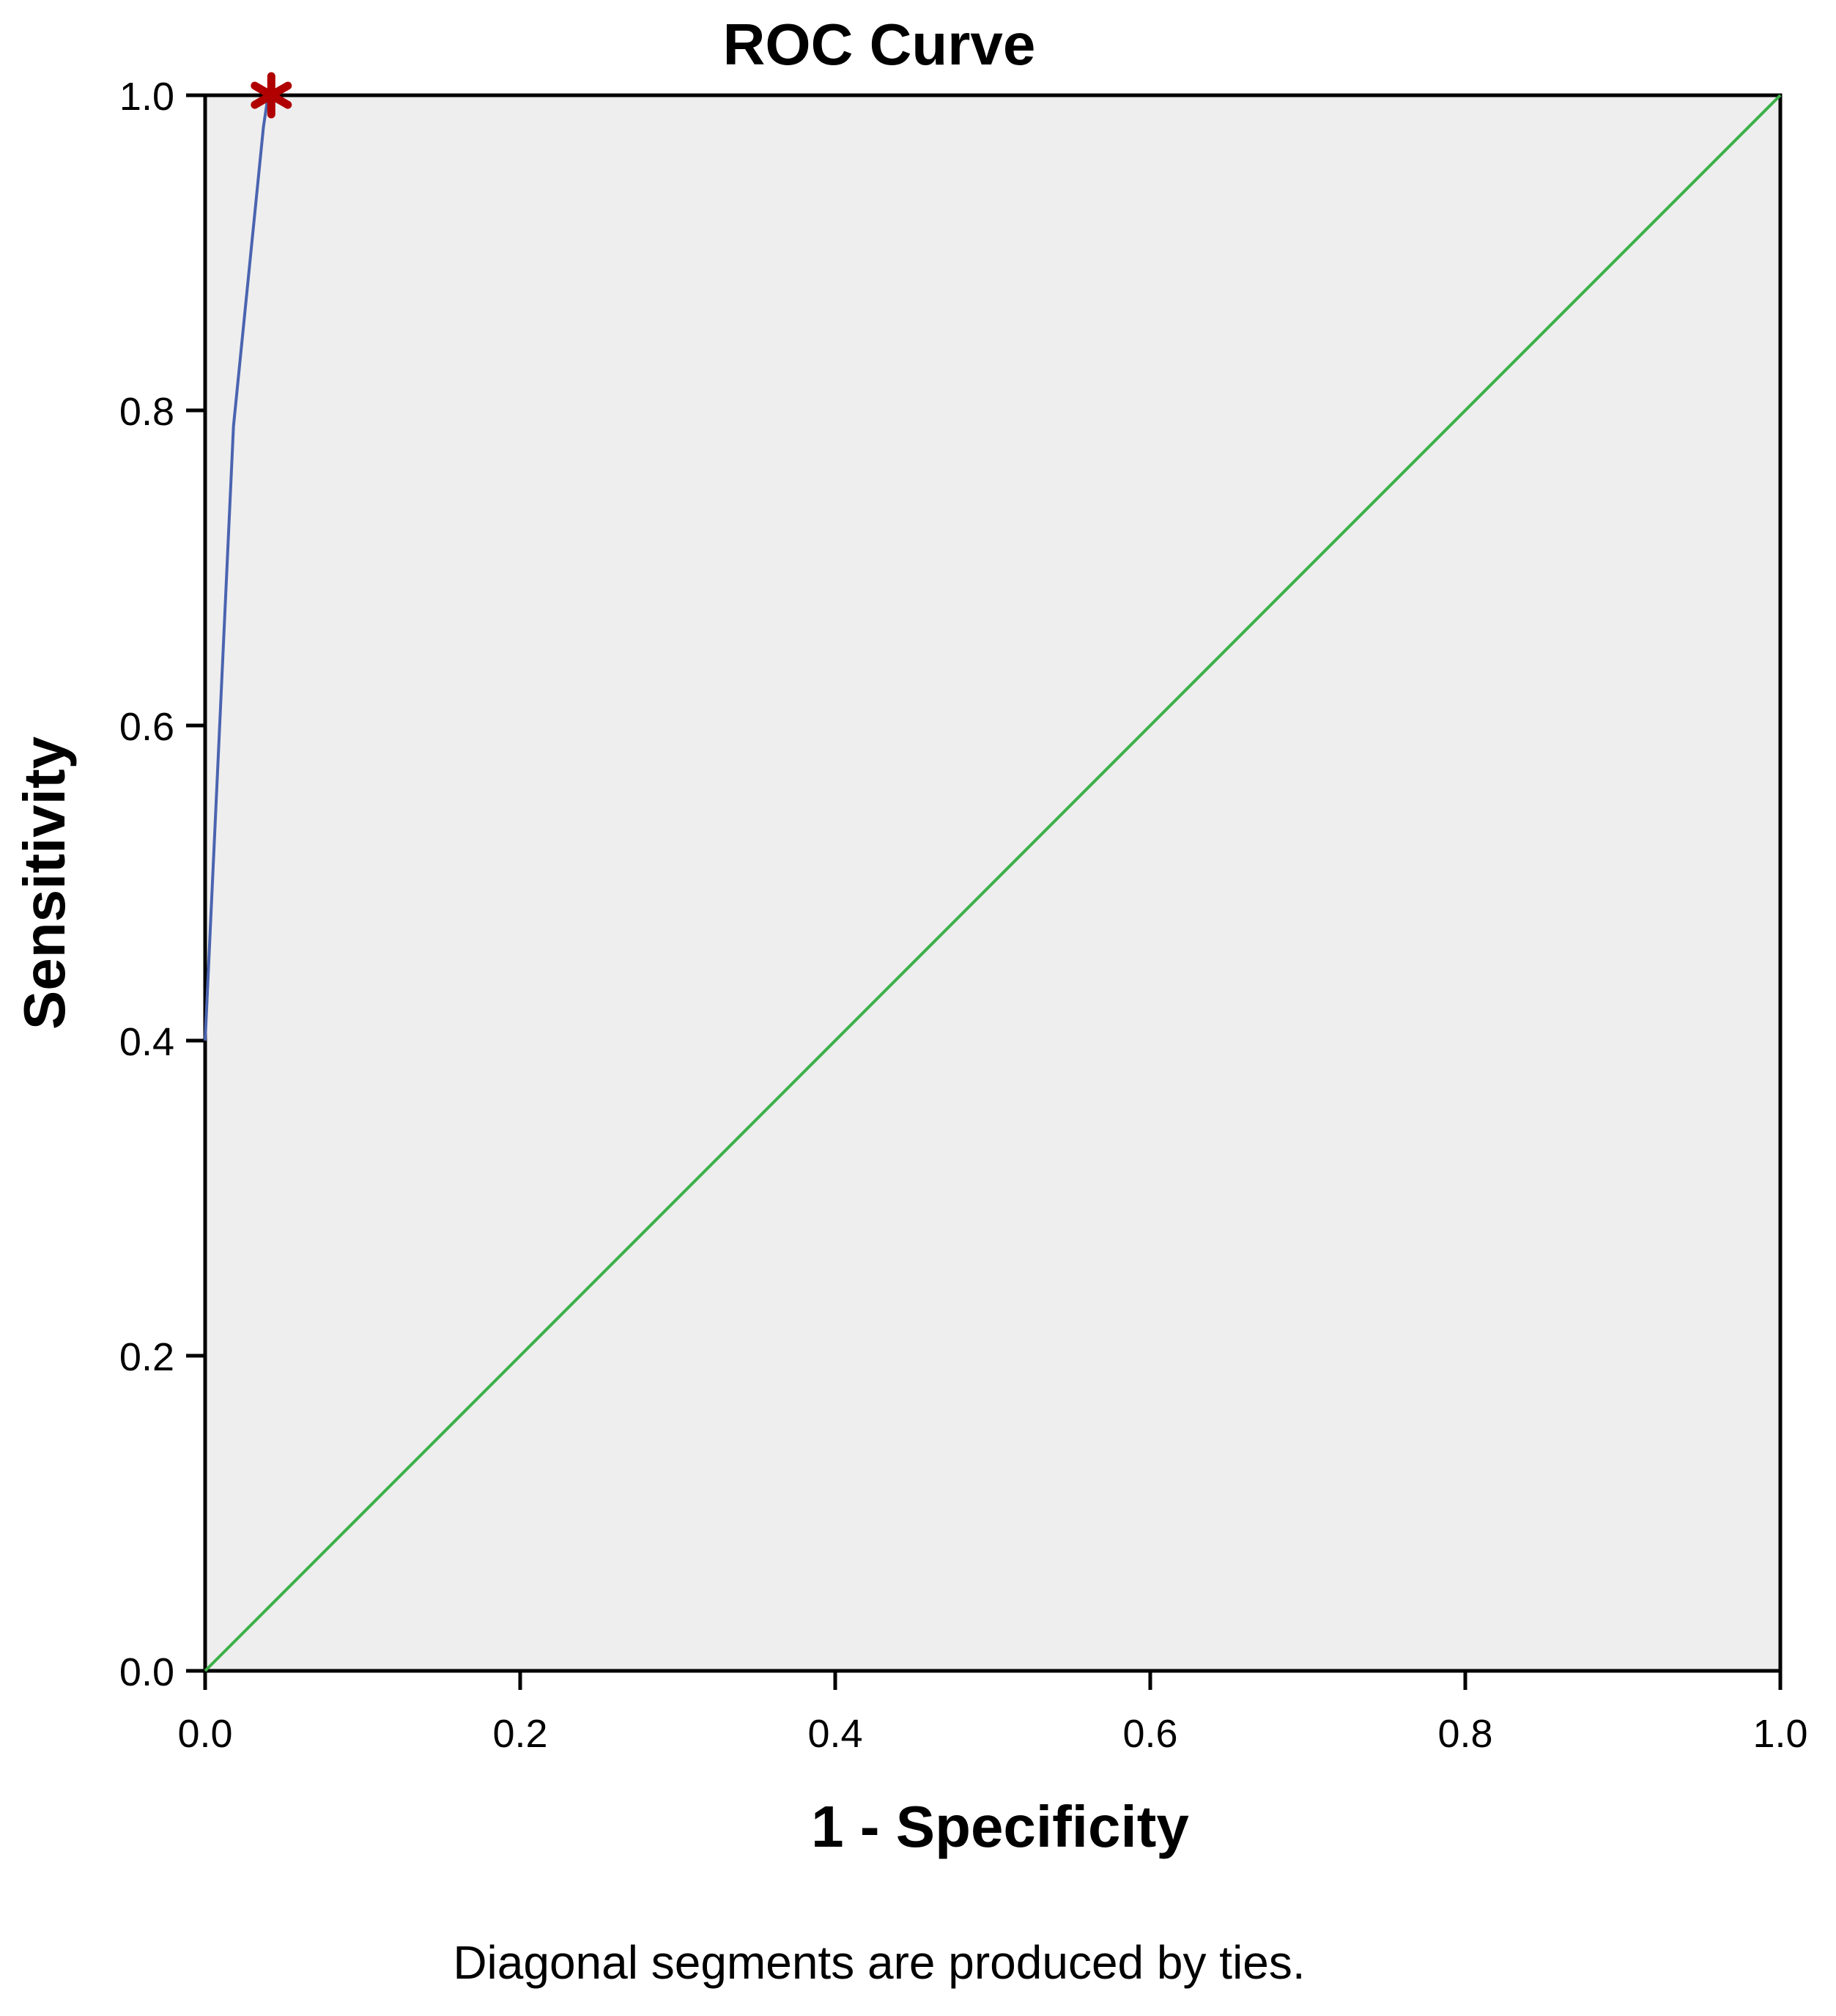 This screenshot has height=2016, width=1836. What do you see at coordinates (1000, 1826) in the screenshot?
I see `x-axis-label: 1 - Specificity` at bounding box center [1000, 1826].